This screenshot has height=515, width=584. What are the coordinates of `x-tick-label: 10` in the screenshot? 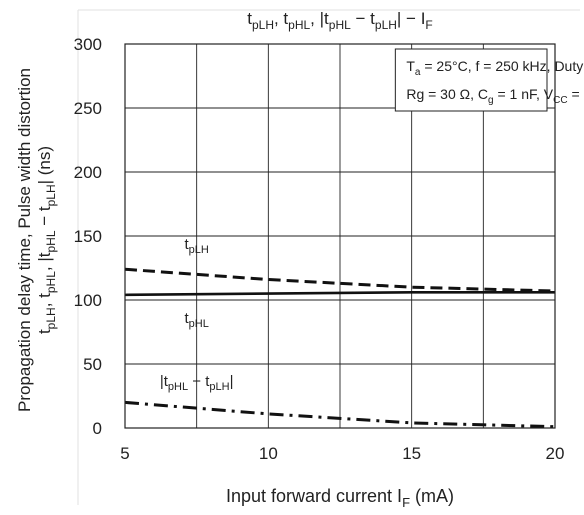 It's located at (268, 453).